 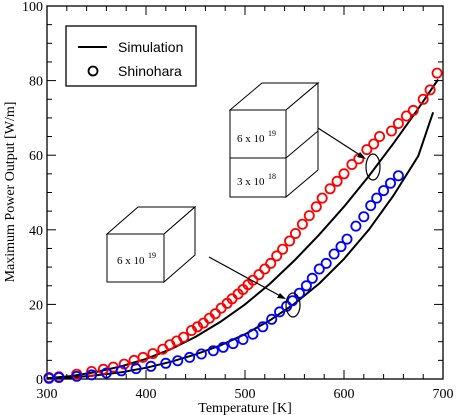 I want to click on x-tick-label: 700, so click(x=443, y=394).